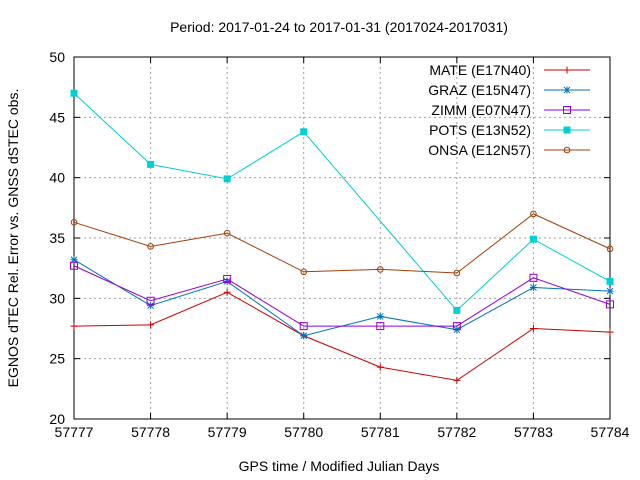 This screenshot has width=640, height=480. I want to click on legend-label: ZIMM (E07N47), so click(481, 110).